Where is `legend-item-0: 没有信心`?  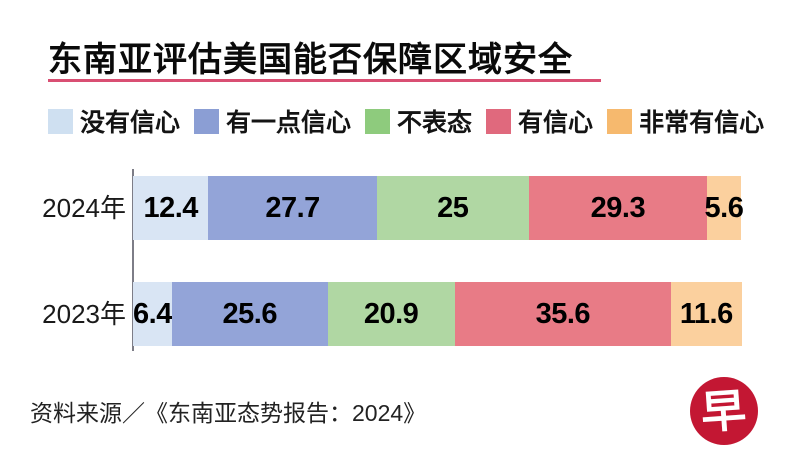
legend-item-0: 没有信心 is located at coordinates (114, 121).